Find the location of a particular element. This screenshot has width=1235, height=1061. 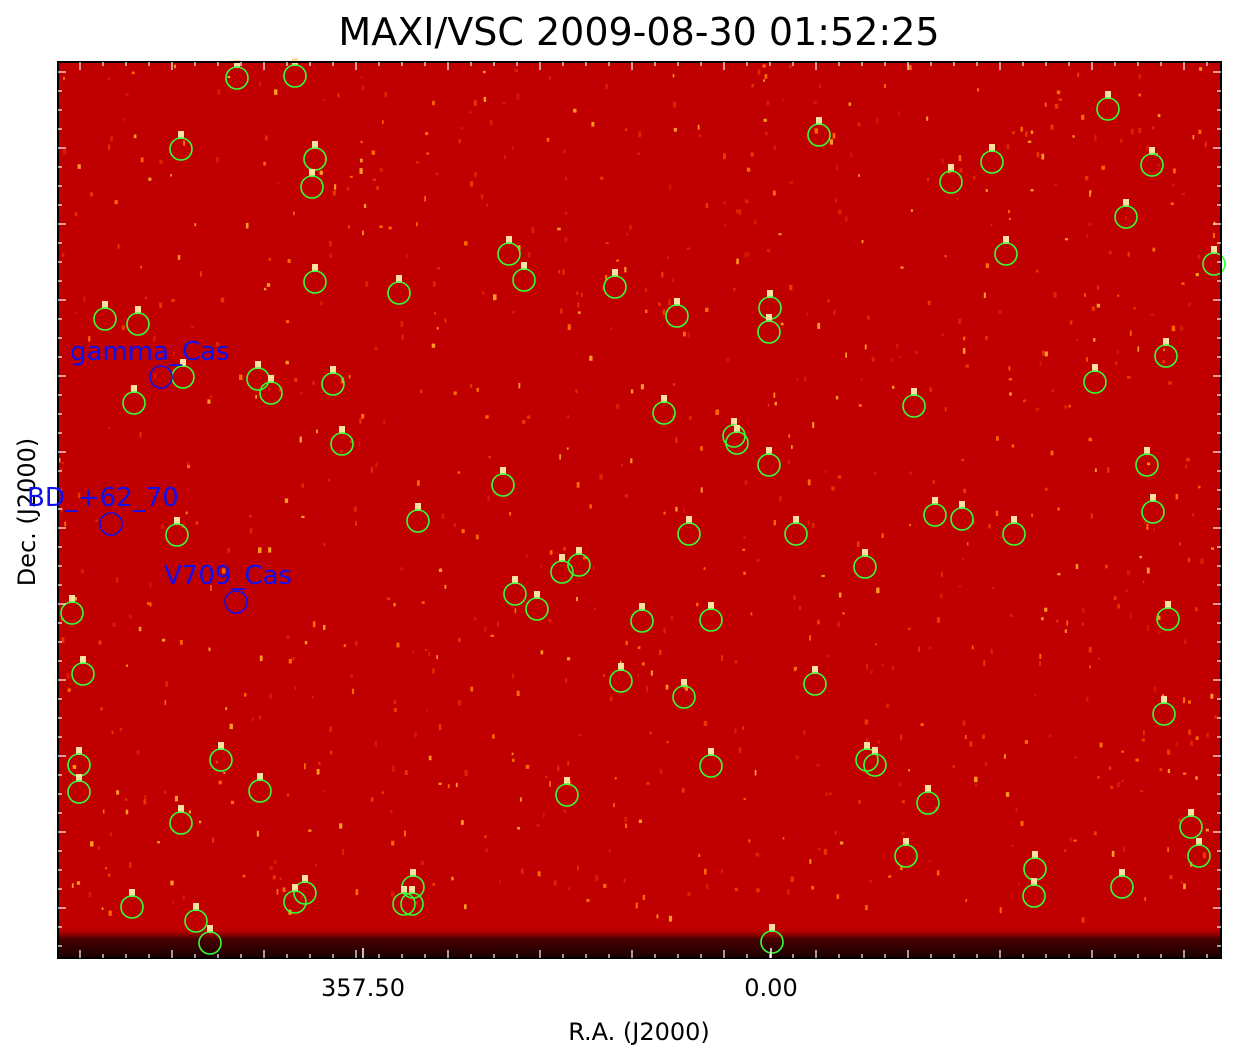

catalog-label-v709-cas: V709_Cas is located at coordinates (228, 576).